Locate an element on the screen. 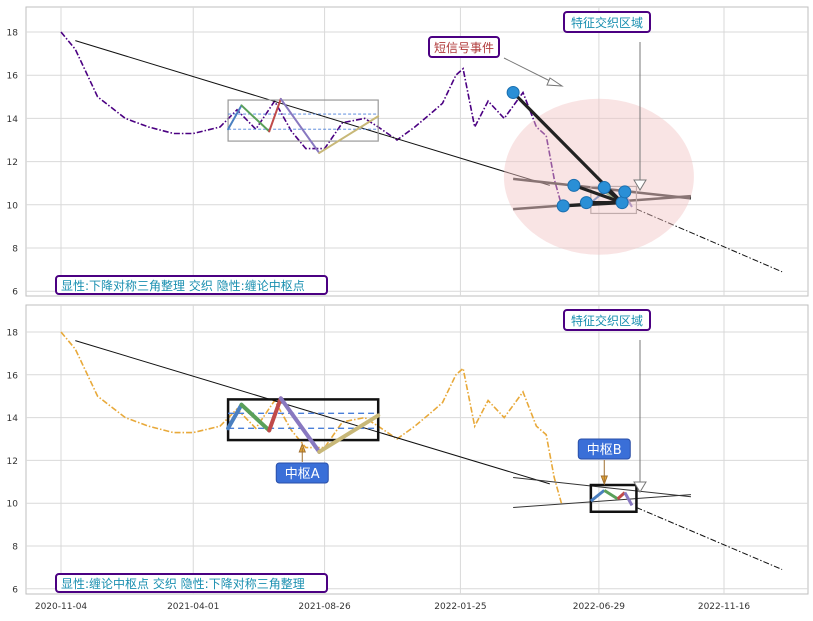 The height and width of the screenshot is (621, 813). x-tick-label: 2021-04-01 is located at coordinates (193, 607).